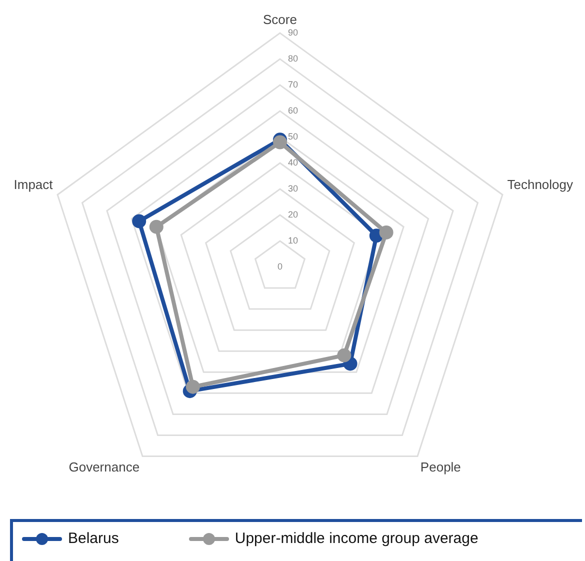 This screenshot has width=585, height=561. What do you see at coordinates (293, 85) in the screenshot?
I see `y-tick-label: 70` at bounding box center [293, 85].